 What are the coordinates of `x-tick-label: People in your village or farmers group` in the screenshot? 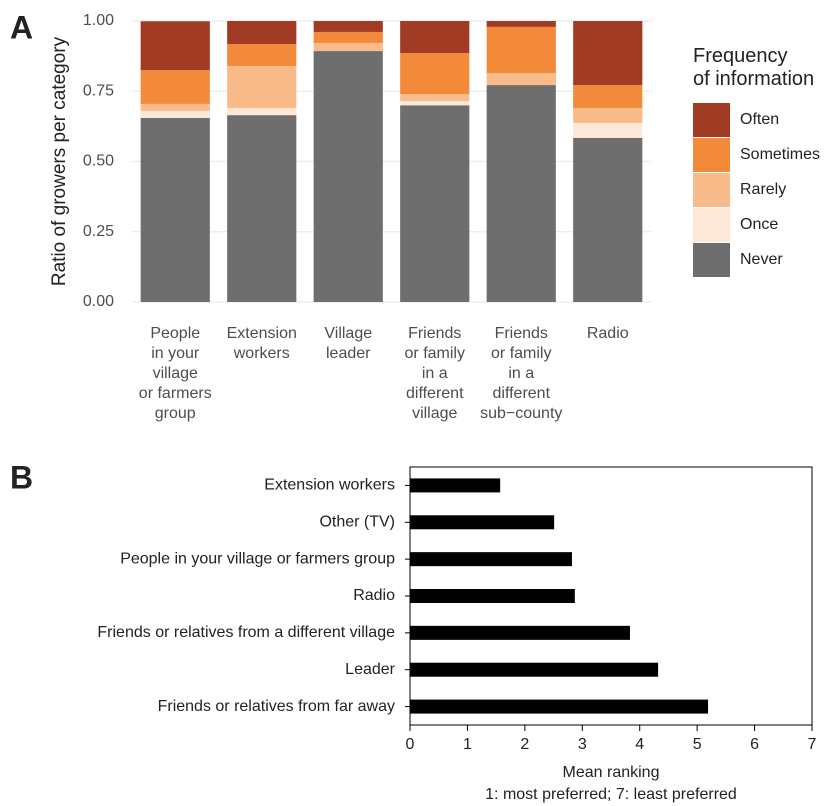 It's located at (175, 373).